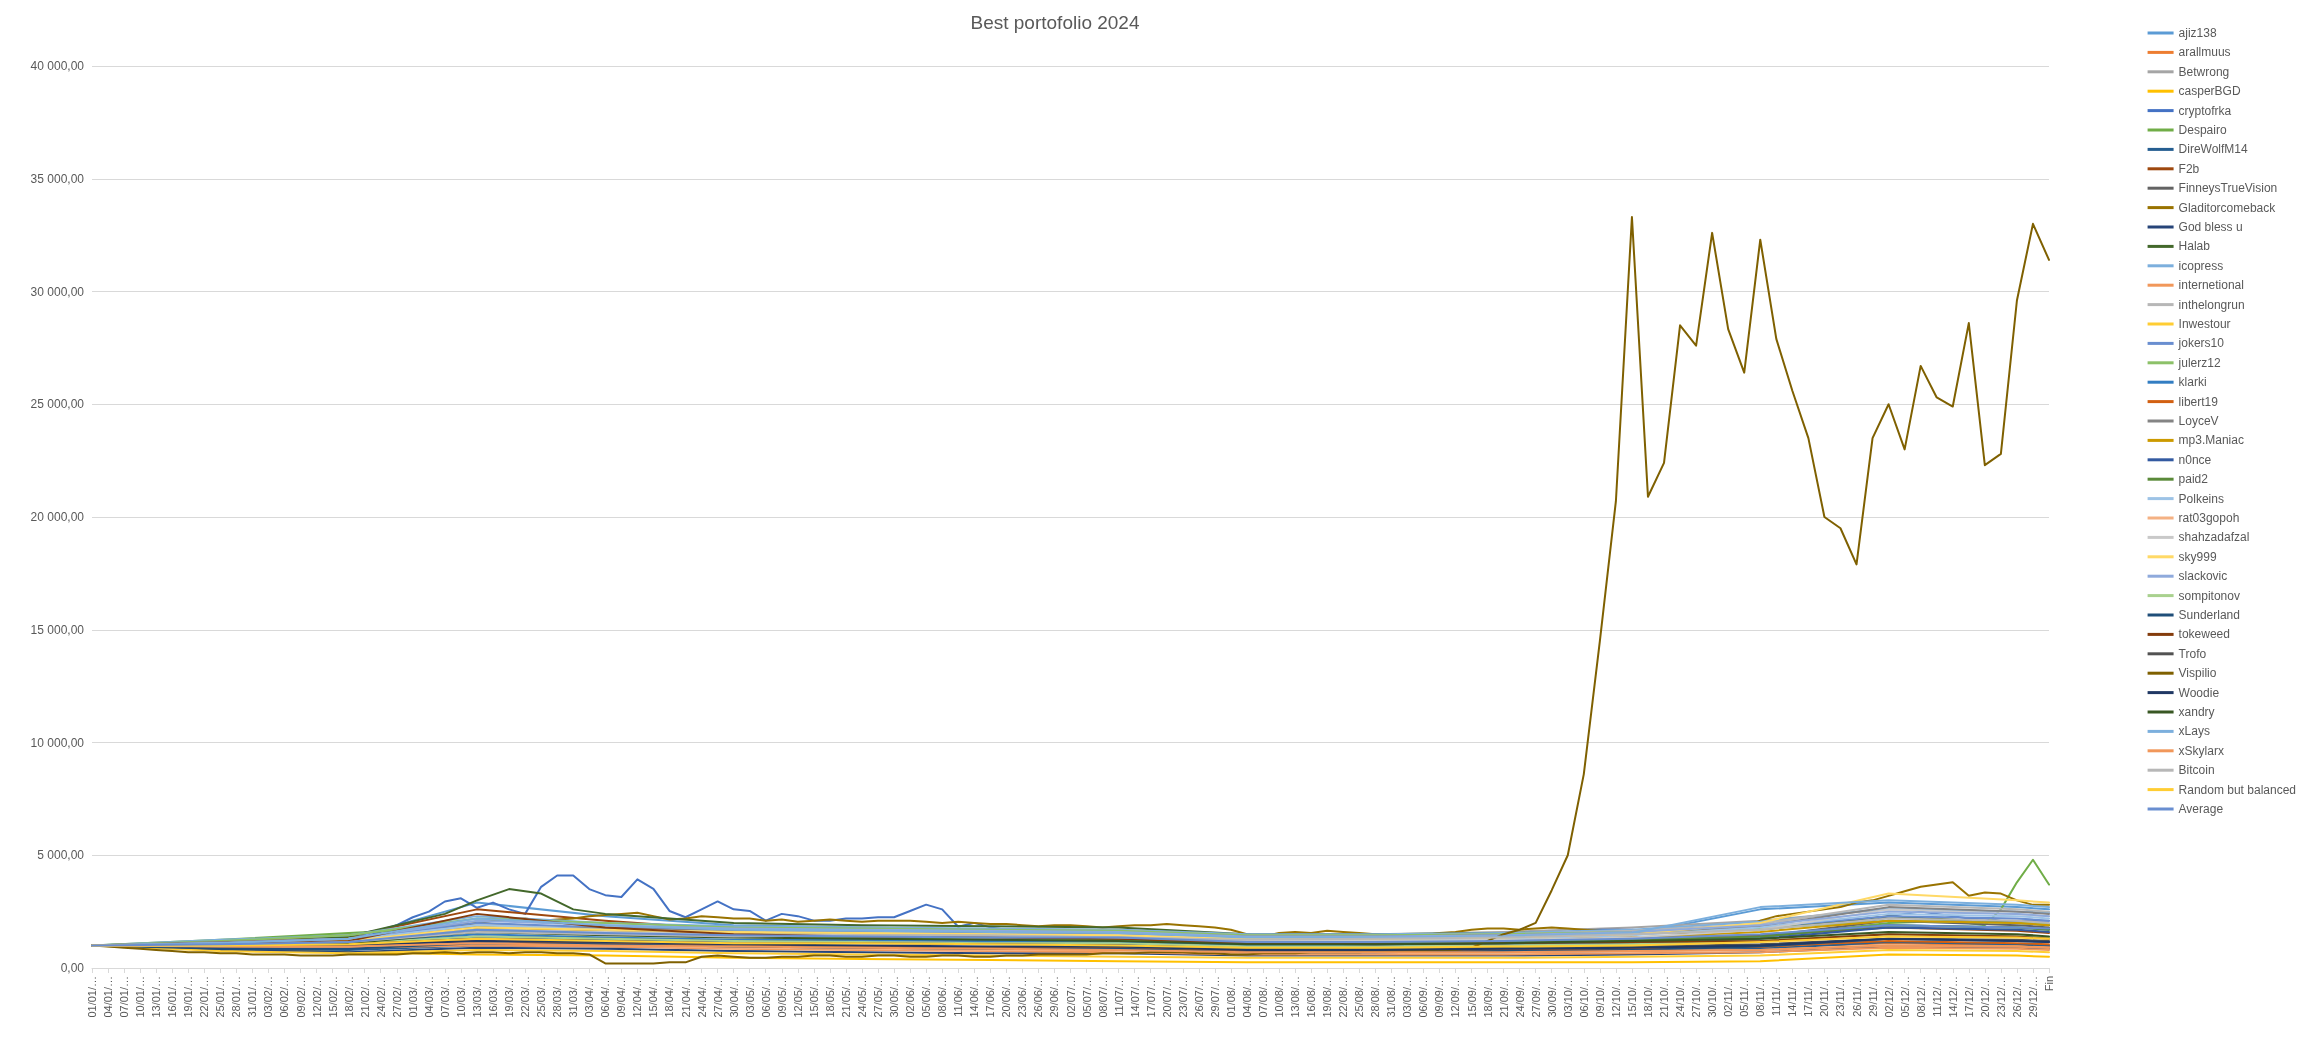 The height and width of the screenshot is (1048, 2311). Describe the element at coordinates (2214, 537) in the screenshot. I see `legend-label: shahzadafzal` at that location.